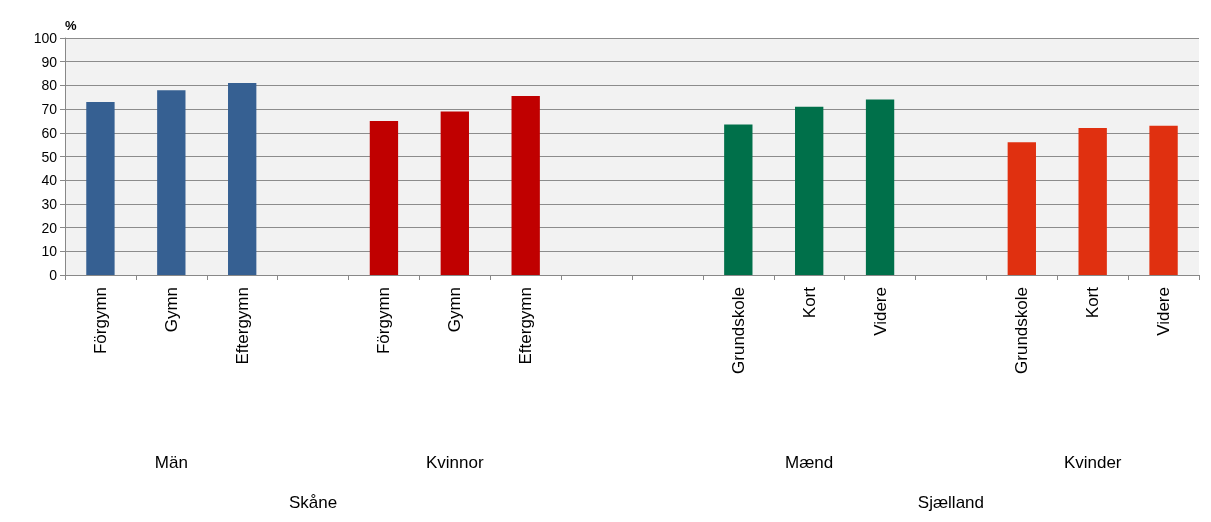 The image size is (1211, 522). Describe the element at coordinates (49, 180) in the screenshot. I see `y-tick-label: 40` at that location.